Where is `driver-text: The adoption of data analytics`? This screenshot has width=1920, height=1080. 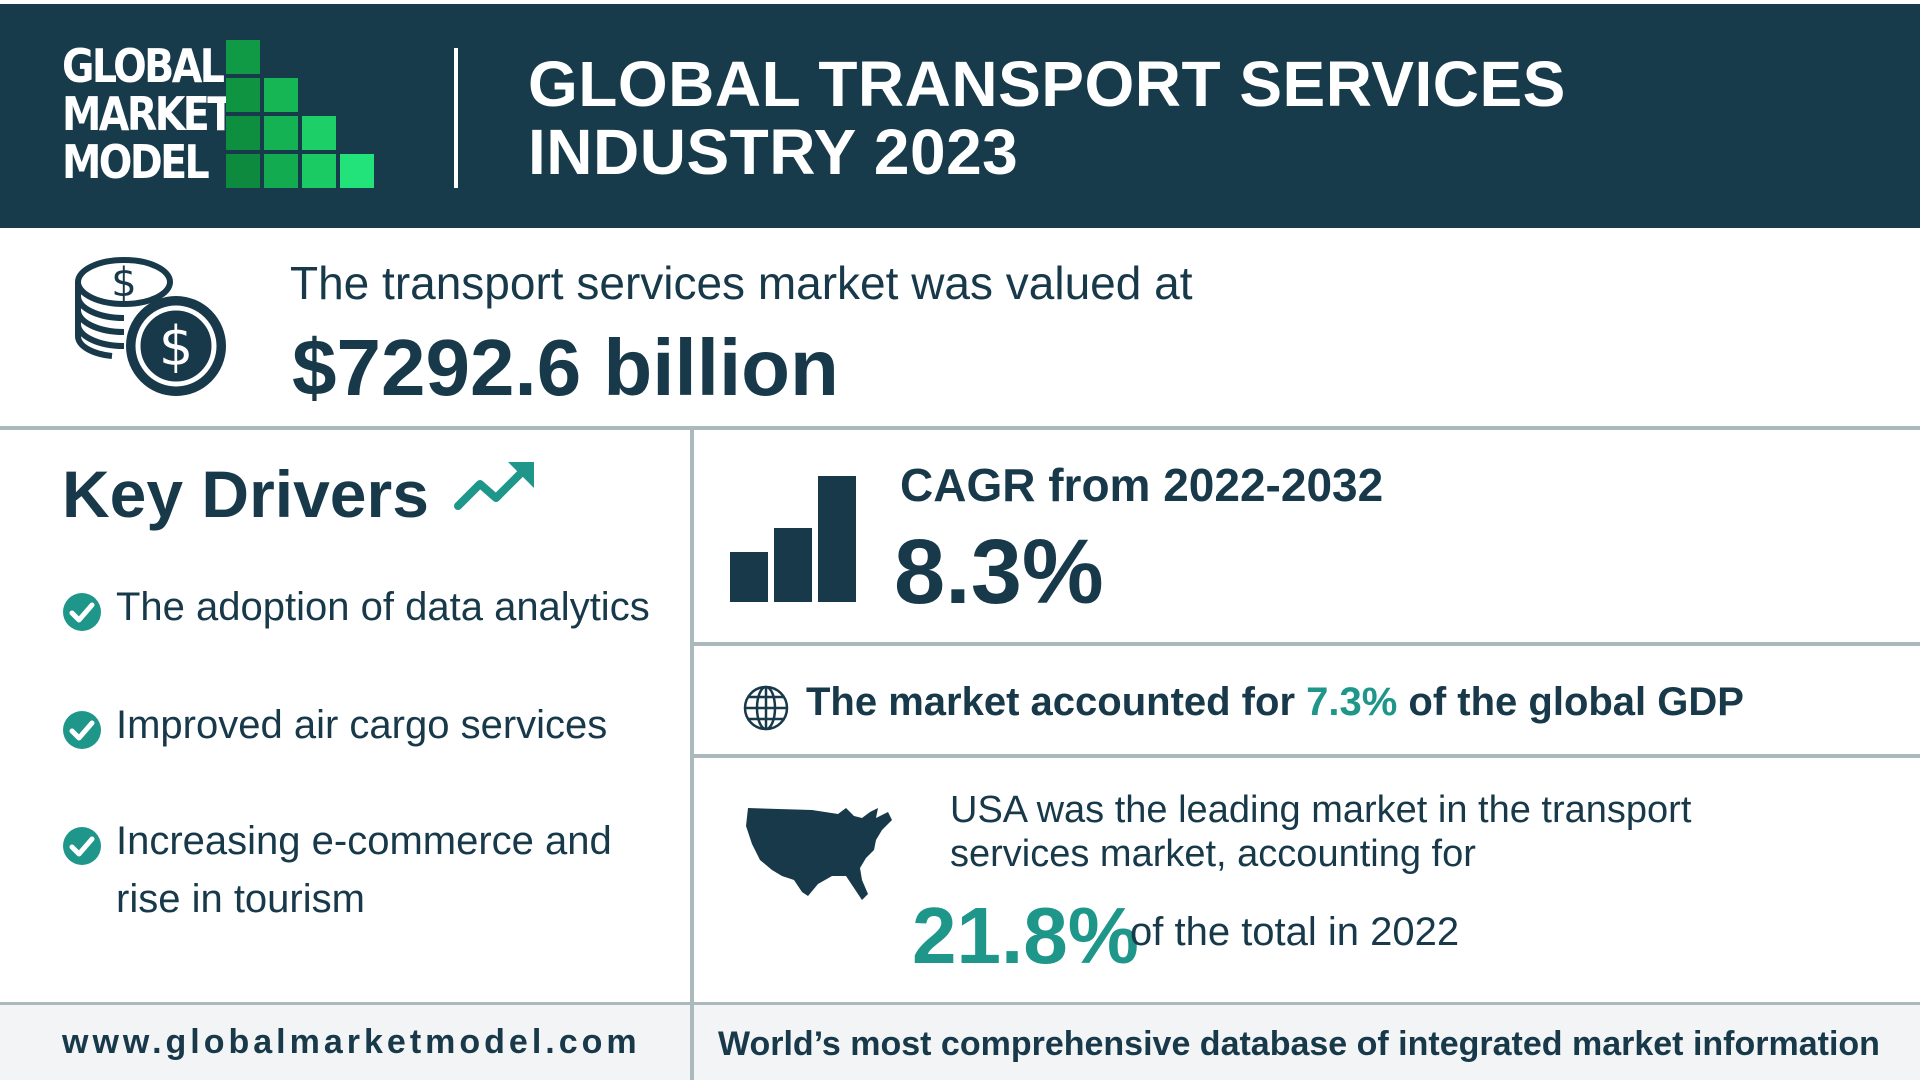
driver-text: The adoption of data analytics is located at coordinates (383, 607).